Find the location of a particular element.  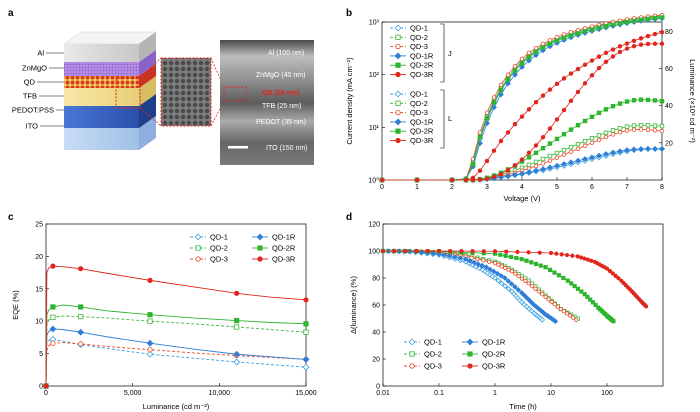

plot-c-series is located at coordinates (176, 326).